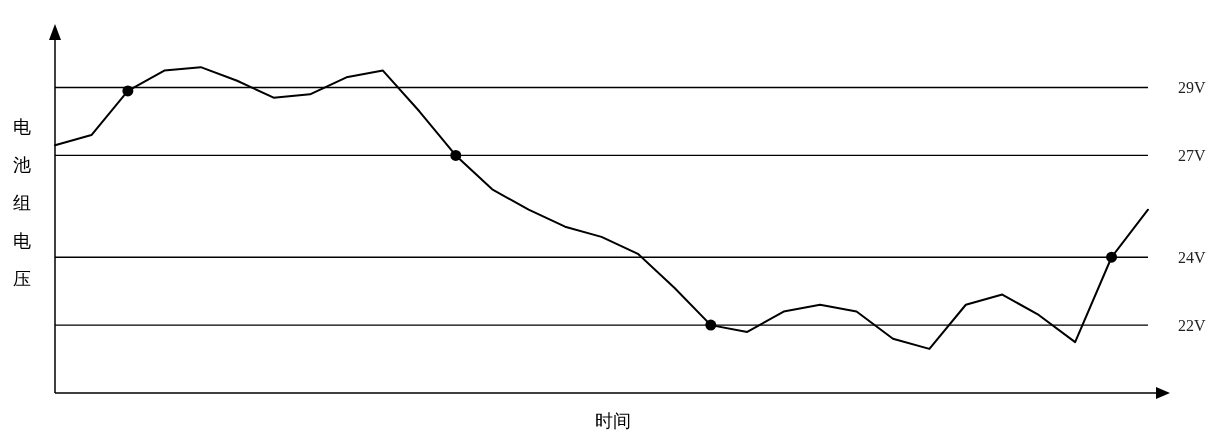 Image resolution: width=1229 pixels, height=441 pixels. What do you see at coordinates (22, 203) in the screenshot?
I see `y-axis-title: 电池组电压` at bounding box center [22, 203].